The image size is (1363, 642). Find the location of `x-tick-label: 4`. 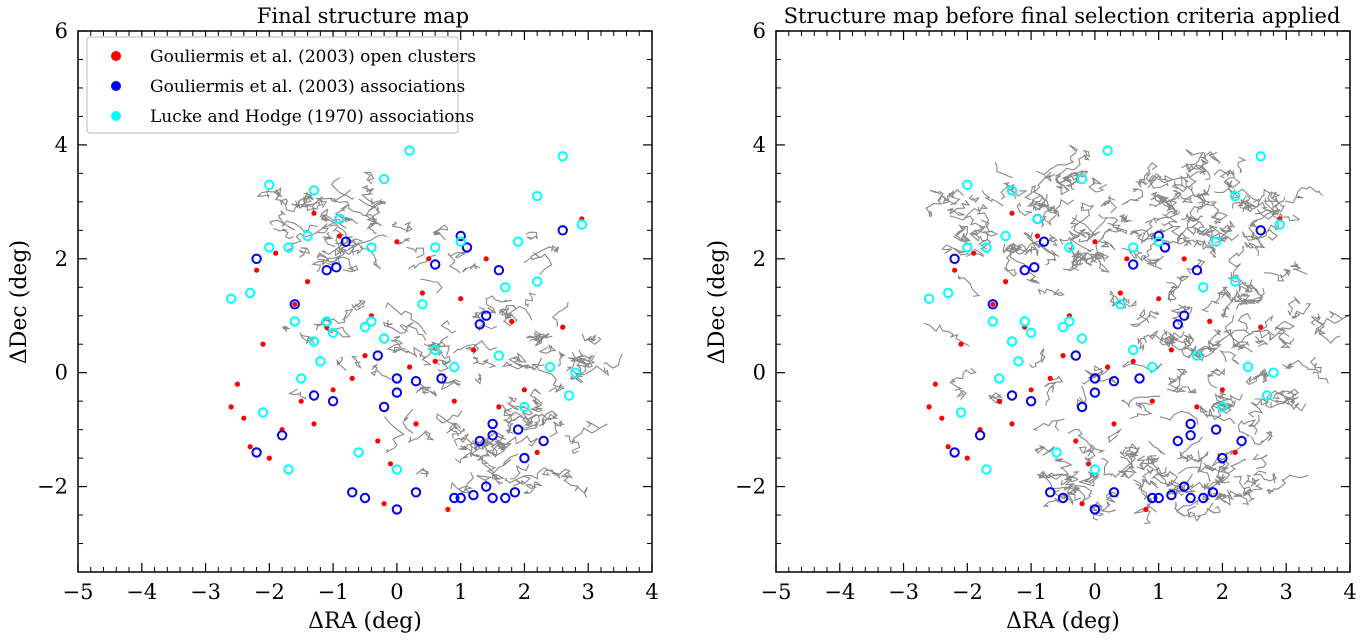

x-tick-label: 4 is located at coordinates (1349, 592).